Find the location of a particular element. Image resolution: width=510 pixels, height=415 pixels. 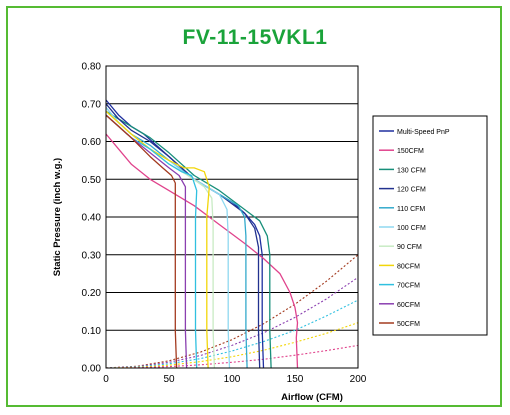

x-tick-label: 200 is located at coordinates (358, 379).